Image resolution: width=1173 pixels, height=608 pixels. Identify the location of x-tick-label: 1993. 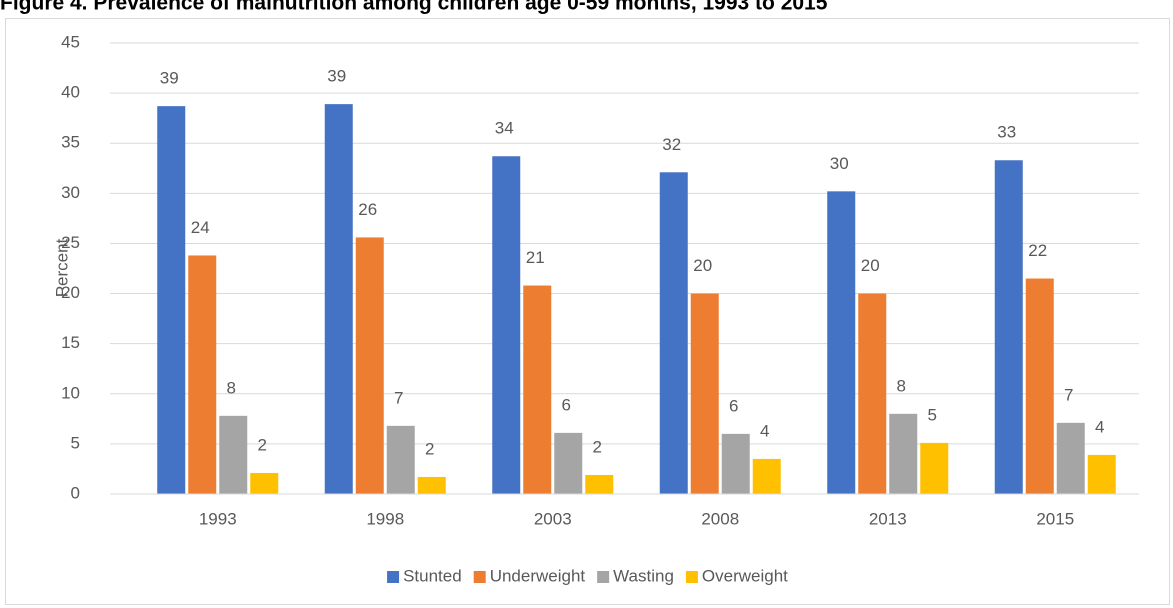
(218, 518).